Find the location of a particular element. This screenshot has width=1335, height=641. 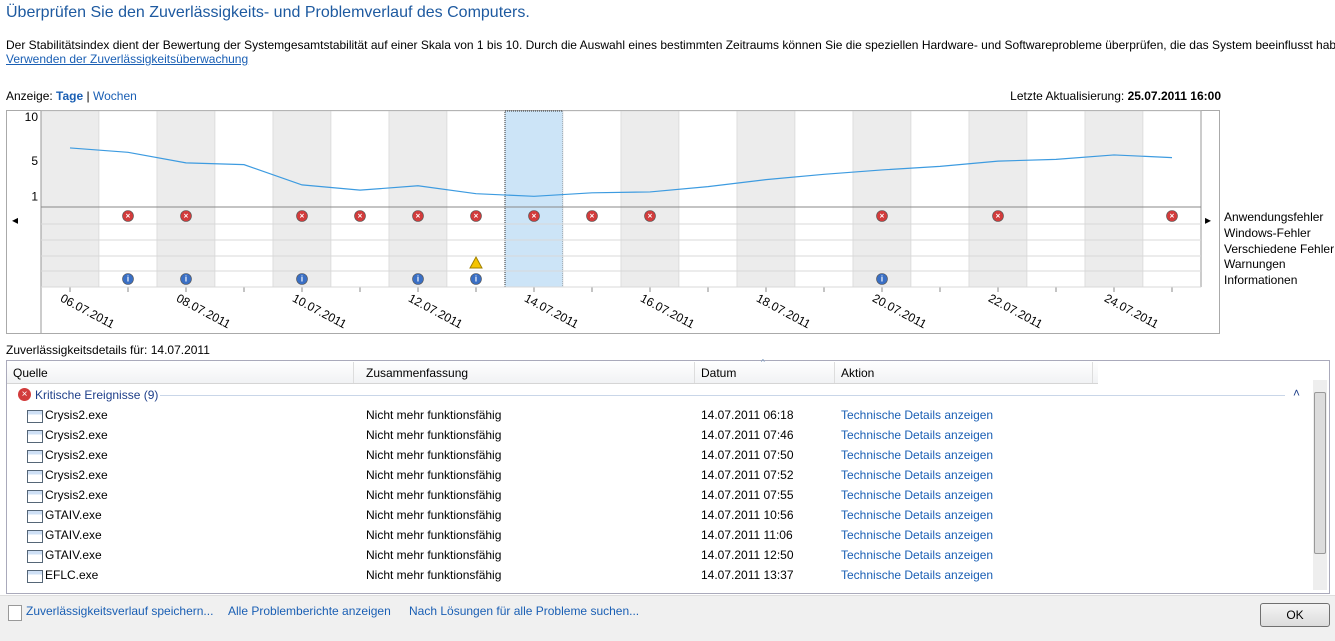

warning-icon is located at coordinates (476, 262).